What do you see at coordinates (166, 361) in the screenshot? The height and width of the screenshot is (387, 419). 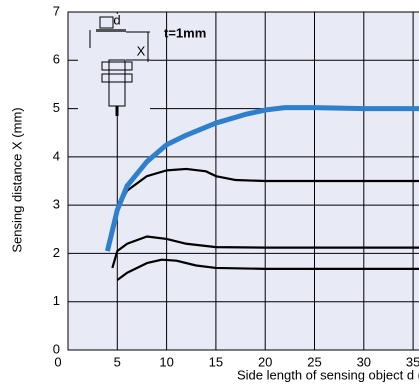 I see `x-tick-label: 10` at bounding box center [166, 361].